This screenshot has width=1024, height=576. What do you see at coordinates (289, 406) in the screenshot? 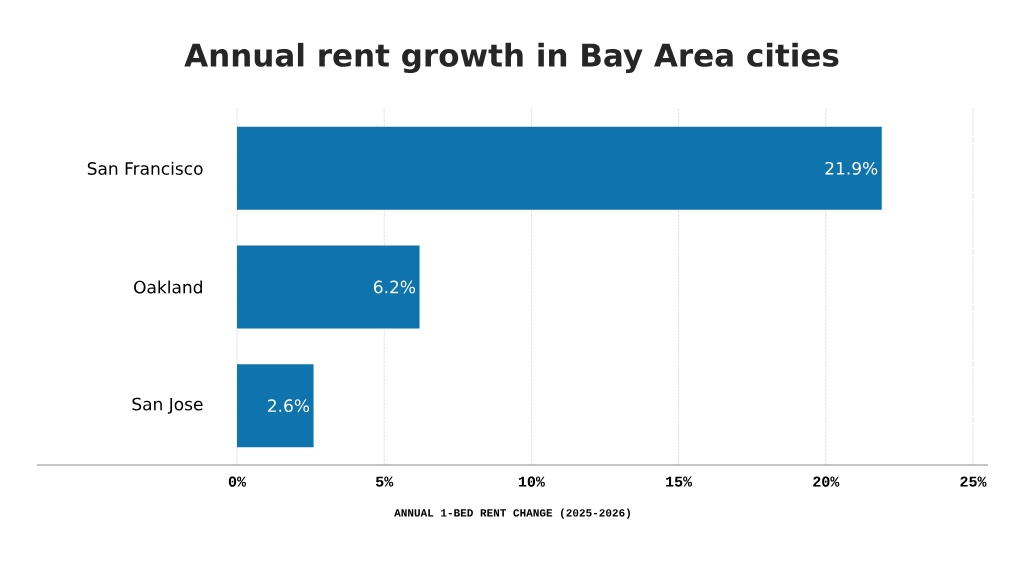
I see `data-label: 2.6%` at bounding box center [289, 406].